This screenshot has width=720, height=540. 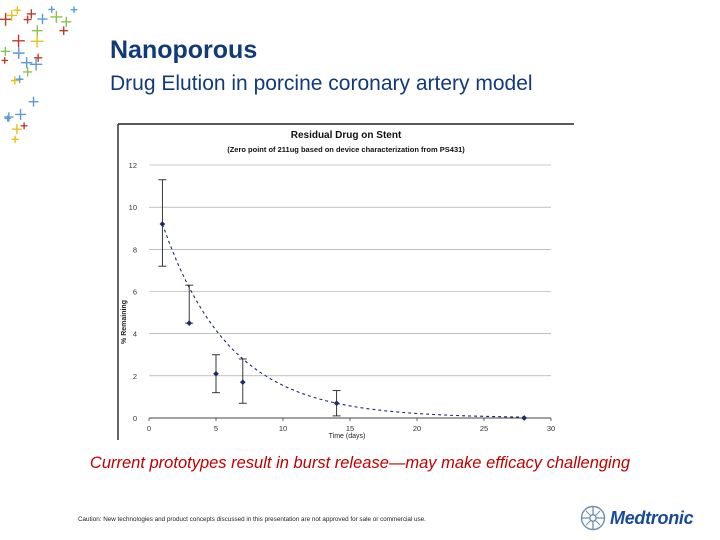 I want to click on sparkle-pattern-icon, so click(x=39, y=74).